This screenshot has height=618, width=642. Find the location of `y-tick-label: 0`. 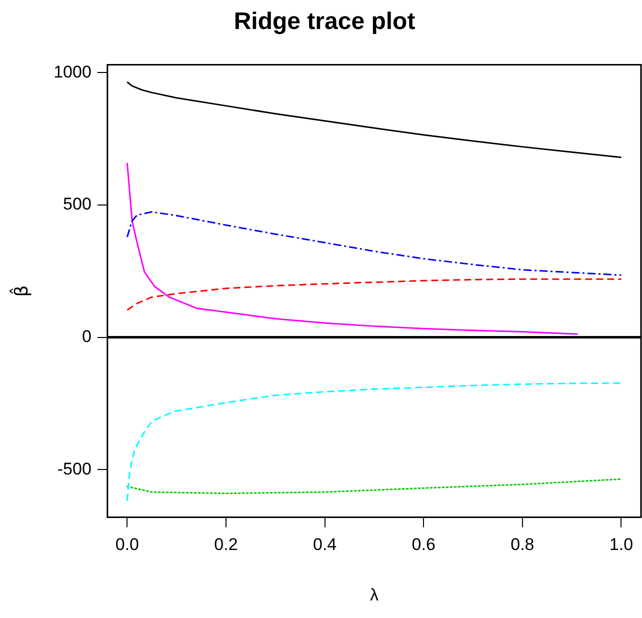

y-tick-label: 0 is located at coordinates (87, 336).